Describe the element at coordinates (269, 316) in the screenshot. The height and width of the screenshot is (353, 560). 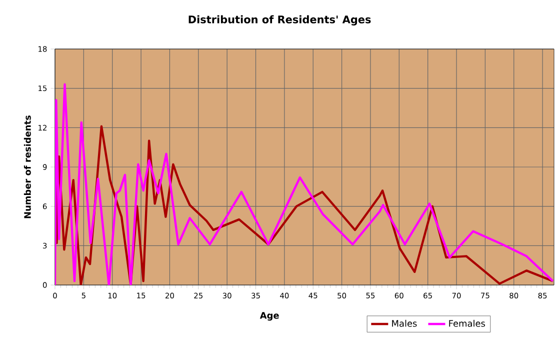
I see `x-axis-title: Age` at that location.